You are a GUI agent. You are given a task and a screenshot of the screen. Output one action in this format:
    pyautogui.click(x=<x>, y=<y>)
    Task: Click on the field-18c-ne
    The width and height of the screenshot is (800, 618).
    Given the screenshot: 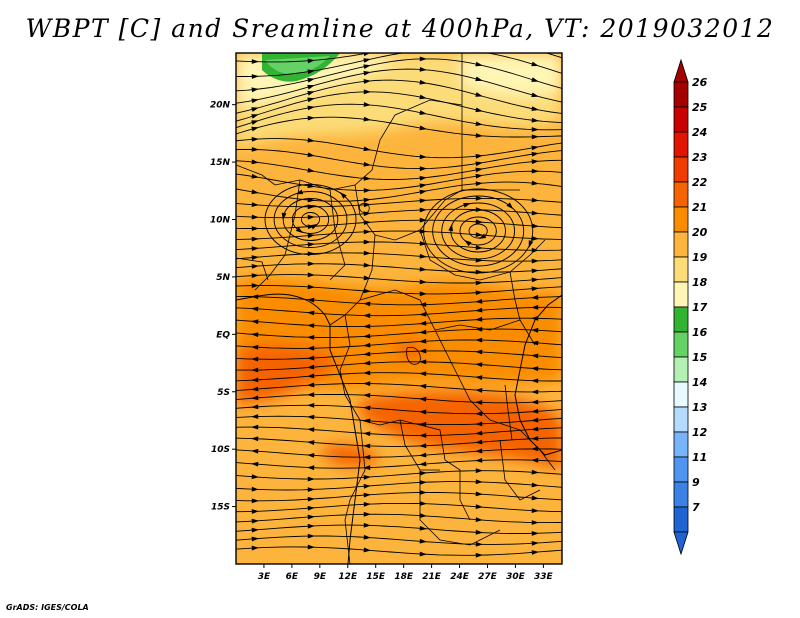 What is the action you would take?
    pyautogui.click(x=512, y=74)
    